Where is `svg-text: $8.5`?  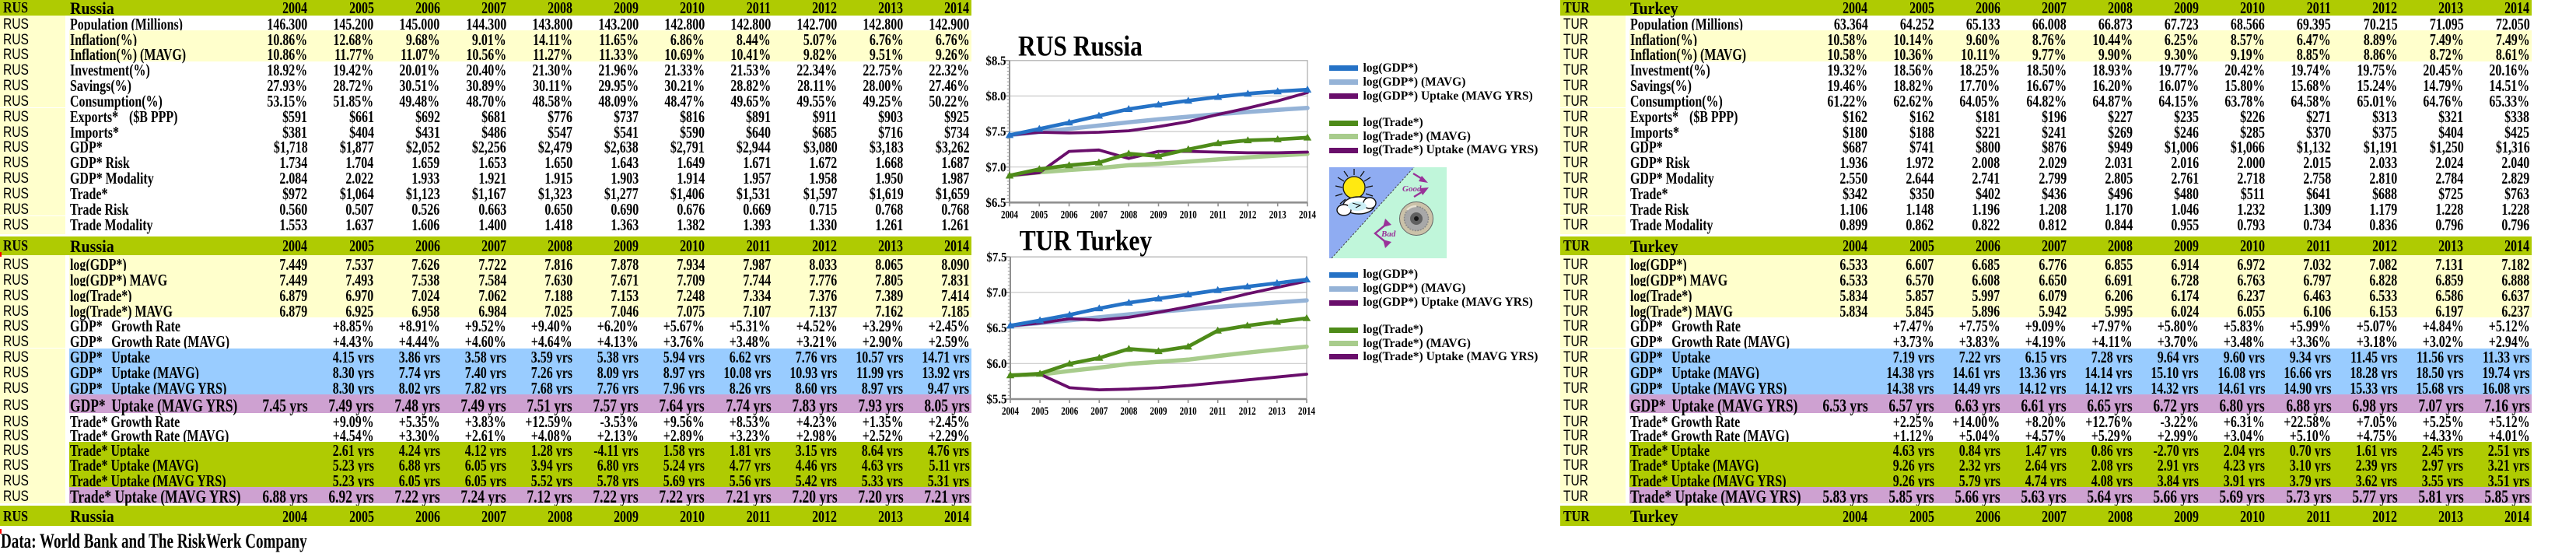 svg-text: $8.5 is located at coordinates (996, 61).